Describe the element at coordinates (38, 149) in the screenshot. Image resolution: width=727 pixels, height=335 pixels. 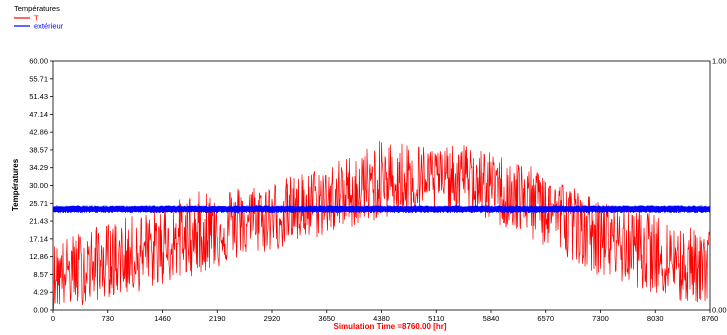
I see `y-tick-label: 38.57` at that location.